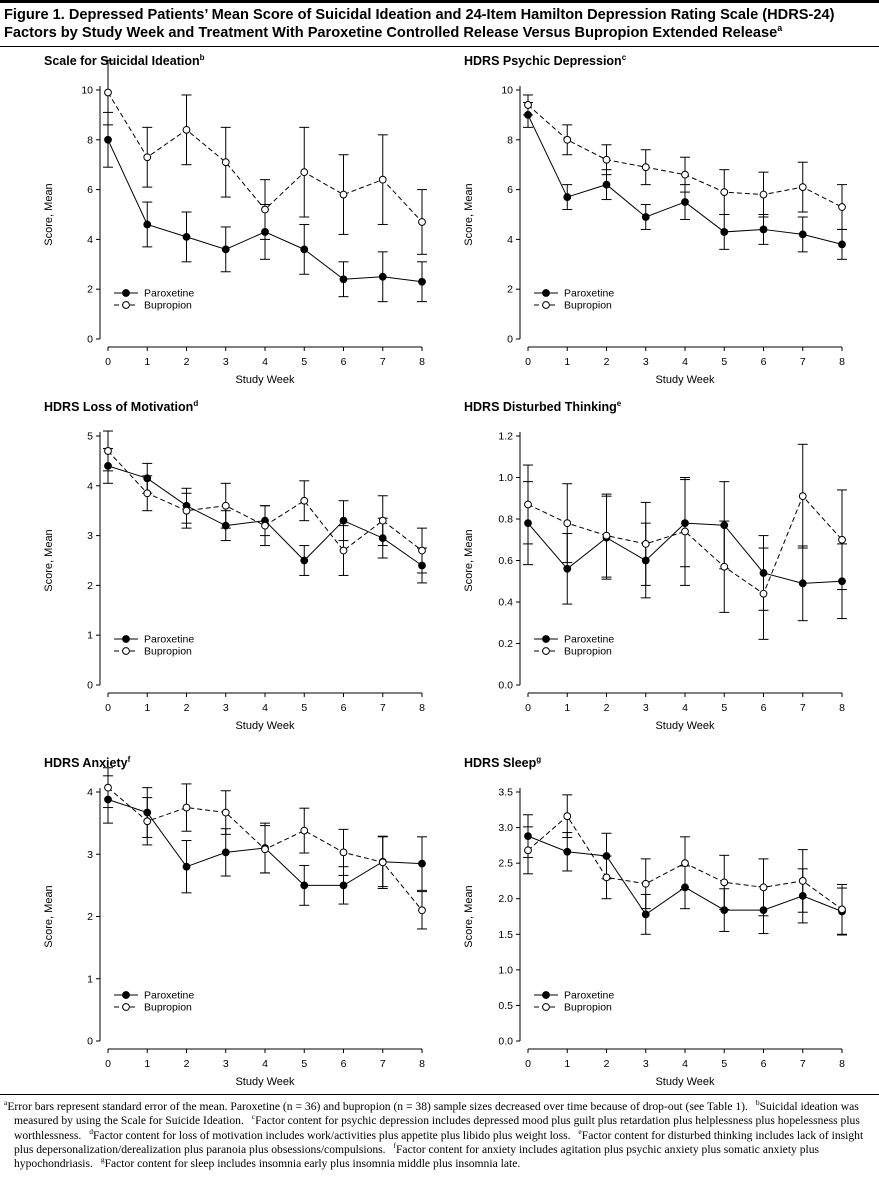 This screenshot has width=879, height=1200. Describe the element at coordinates (503, 762) in the screenshot. I see `chart-title: HDRS Sleepg` at that location.